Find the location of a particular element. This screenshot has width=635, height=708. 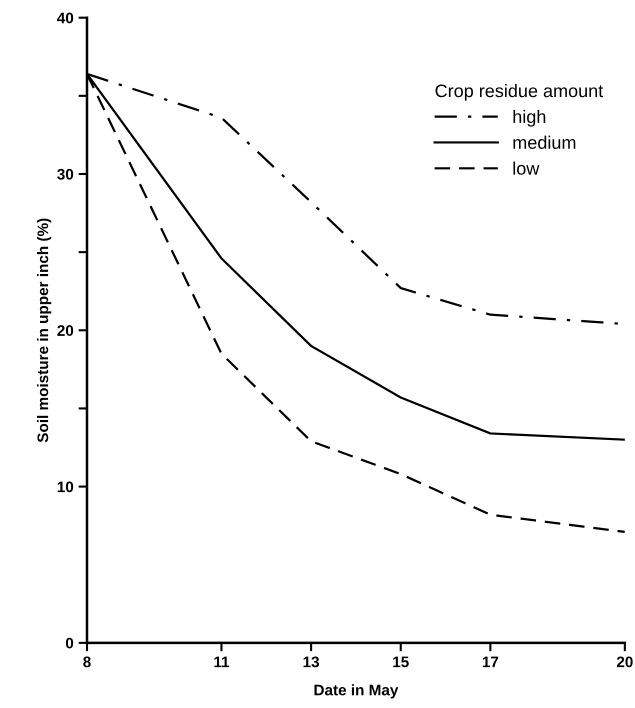

x-tick-label: 20 is located at coordinates (624, 662).